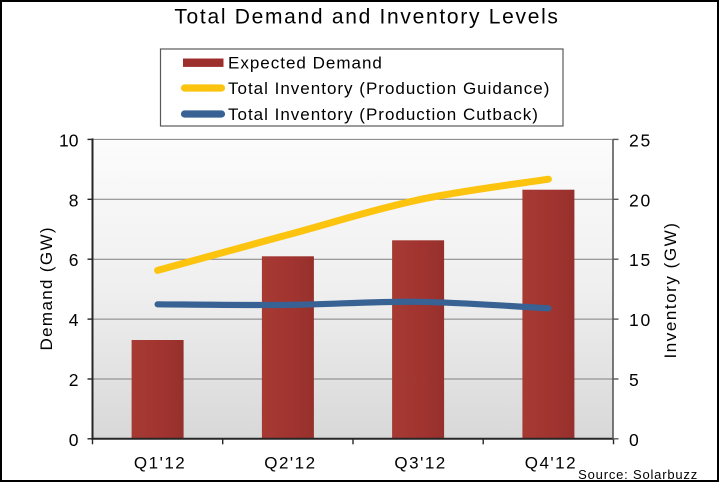  Describe the element at coordinates (290, 462) in the screenshot. I see `svg-text: Q2'12` at that location.